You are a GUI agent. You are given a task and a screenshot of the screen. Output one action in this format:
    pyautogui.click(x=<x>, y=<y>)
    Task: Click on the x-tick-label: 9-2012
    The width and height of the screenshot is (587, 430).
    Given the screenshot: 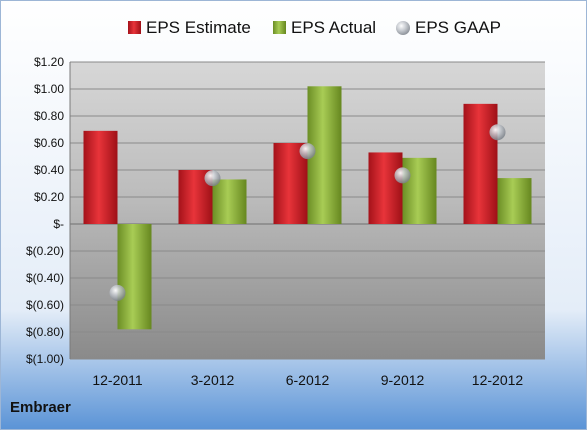 What is the action you would take?
    pyautogui.click(x=403, y=380)
    